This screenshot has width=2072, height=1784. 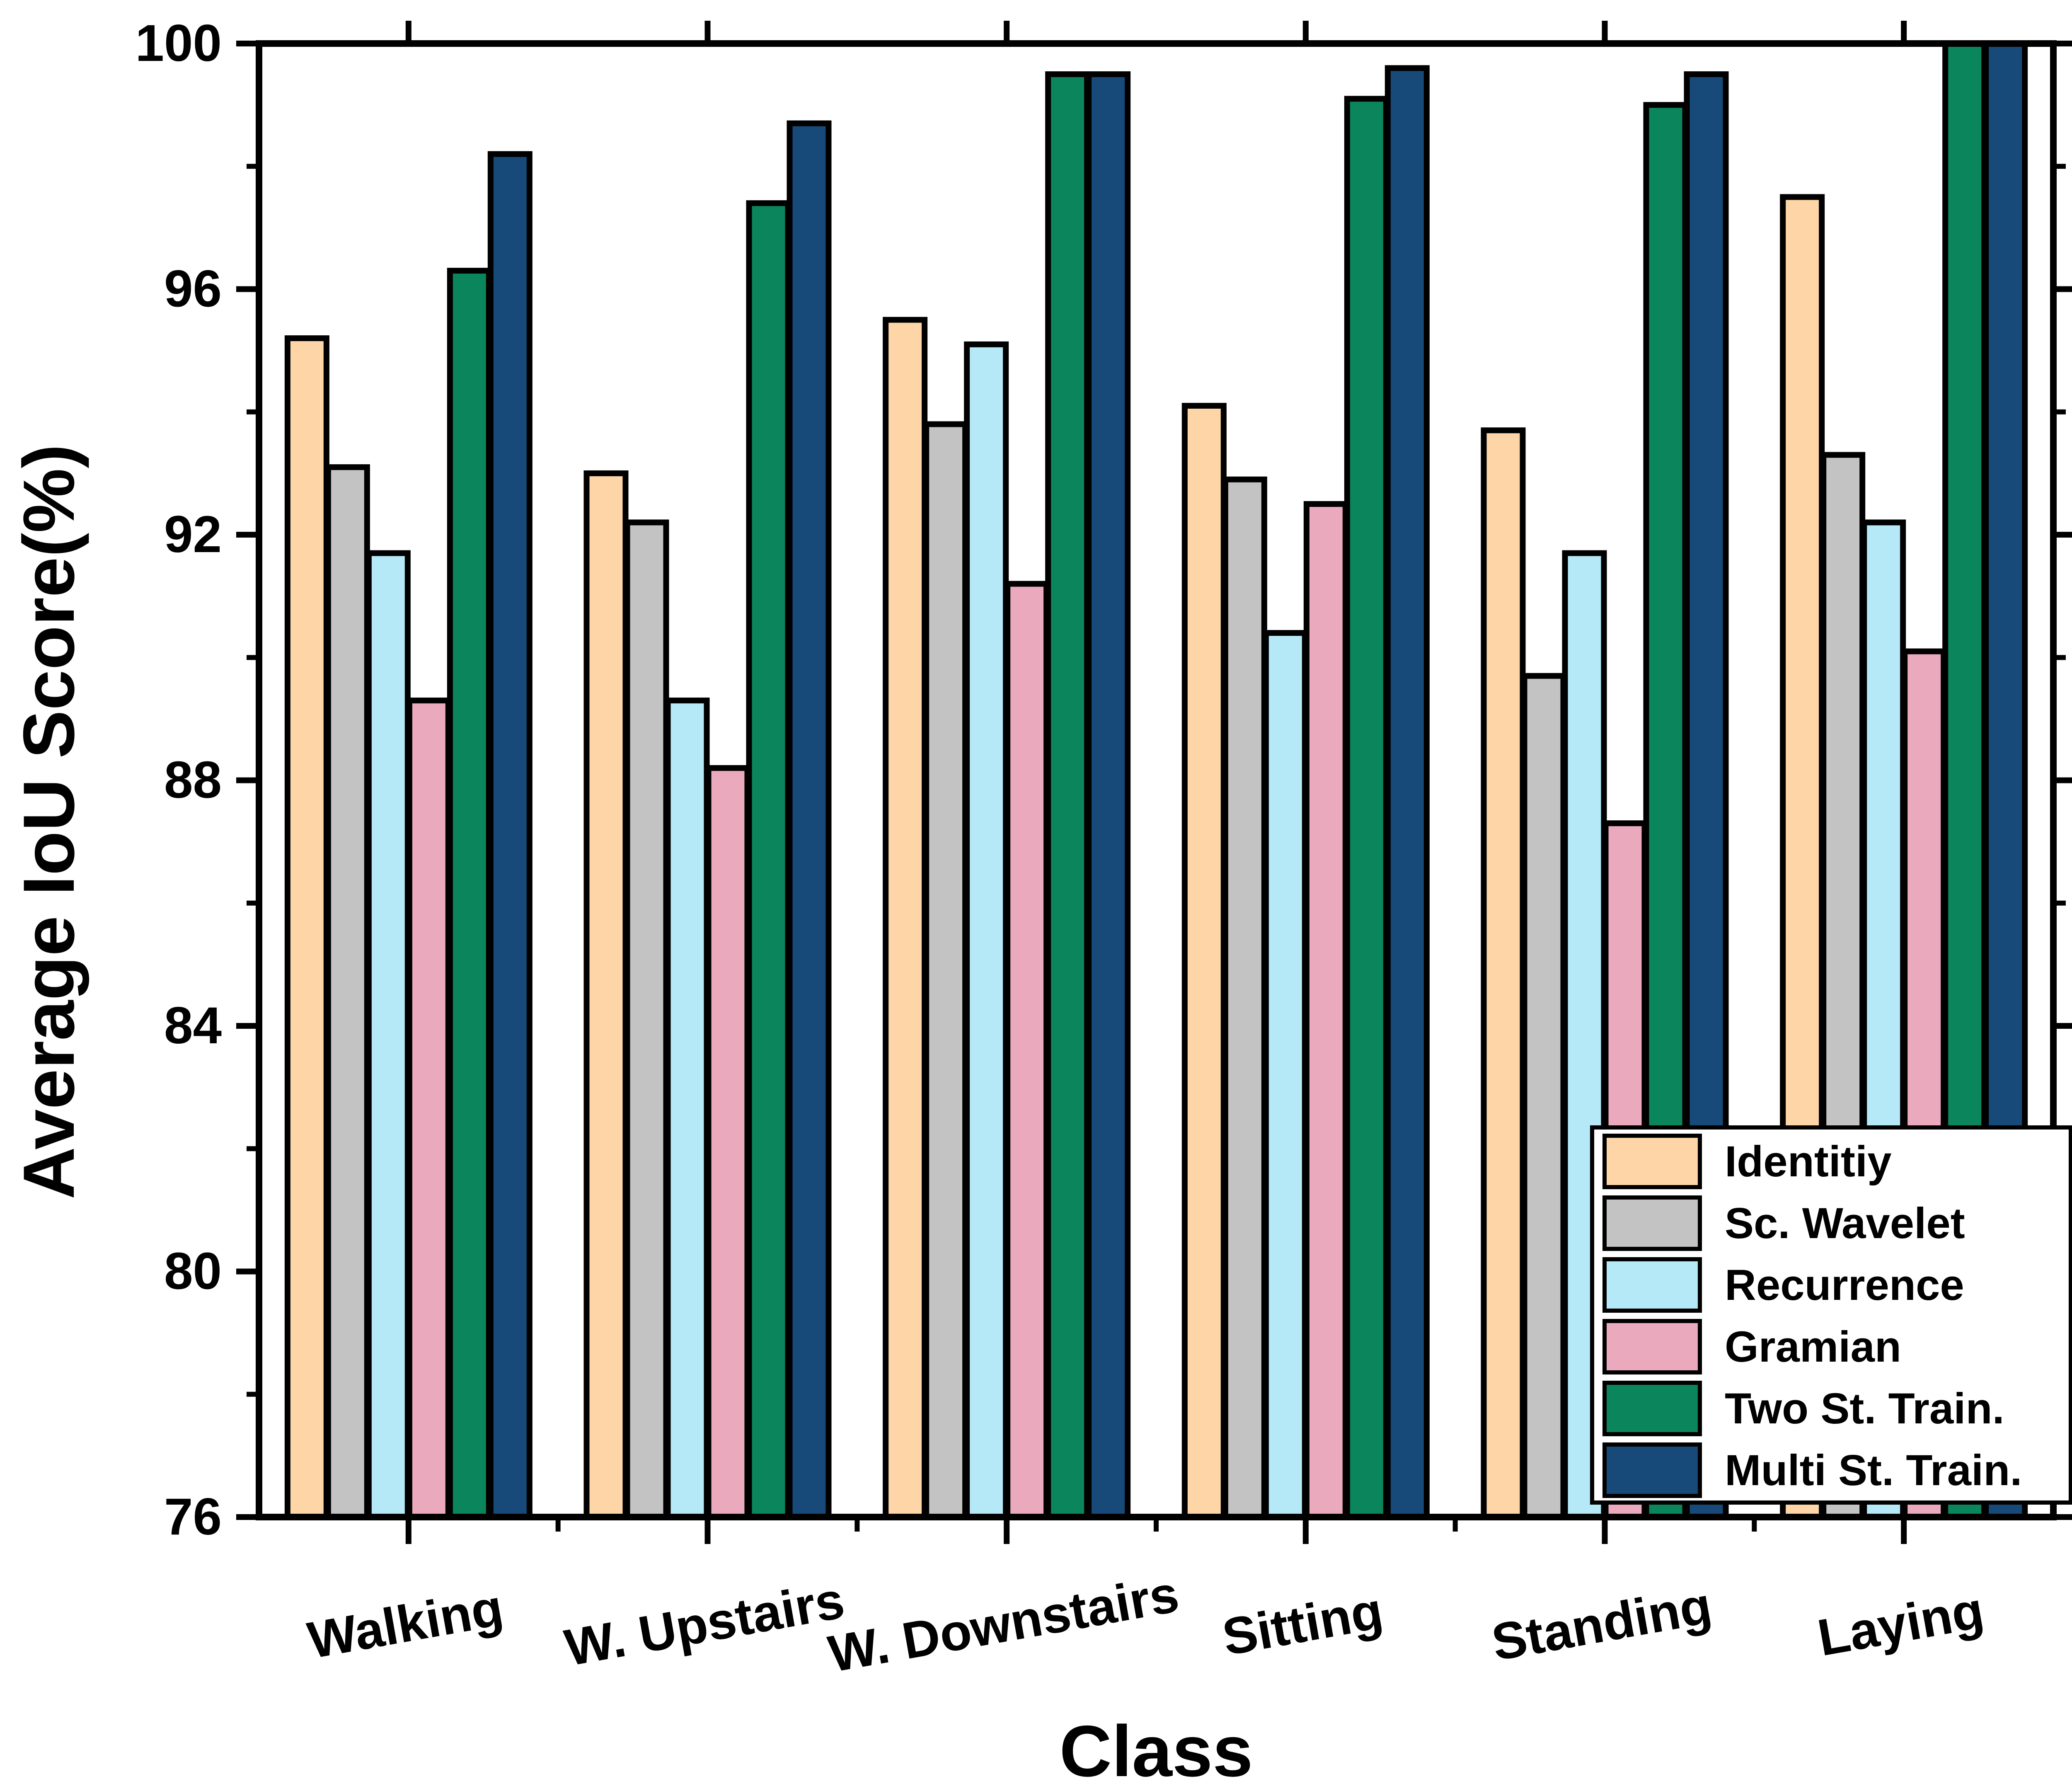 I want to click on x-axis-title: Class, so click(x=1156, y=1747).